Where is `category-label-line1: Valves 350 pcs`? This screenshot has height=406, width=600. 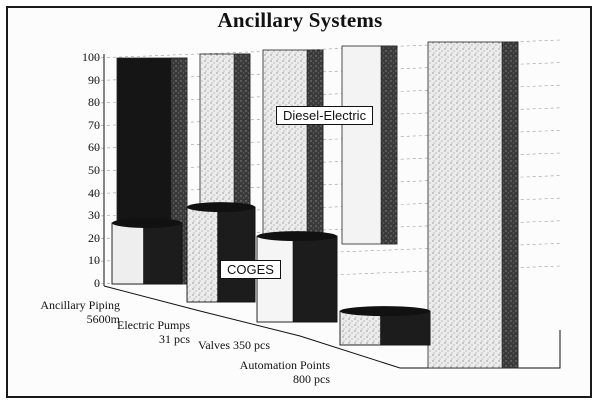
category-label-line1: Valves 350 pcs is located at coordinates (234, 345).